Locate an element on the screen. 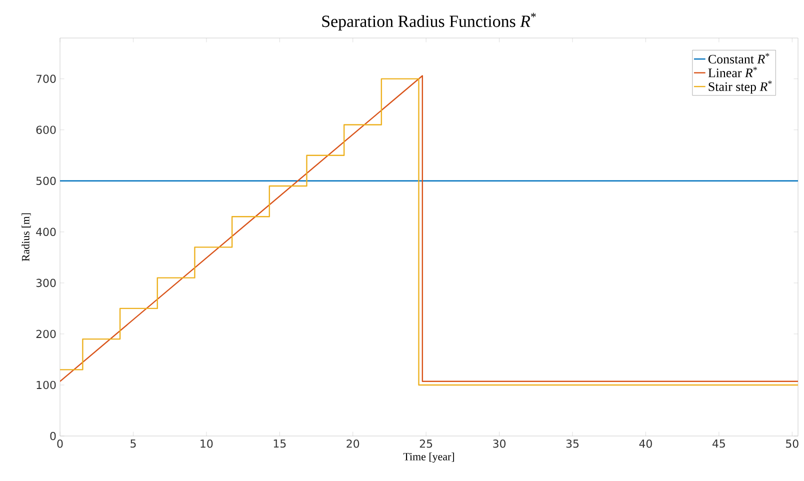  y-tick-label: 500 is located at coordinates (46, 181).